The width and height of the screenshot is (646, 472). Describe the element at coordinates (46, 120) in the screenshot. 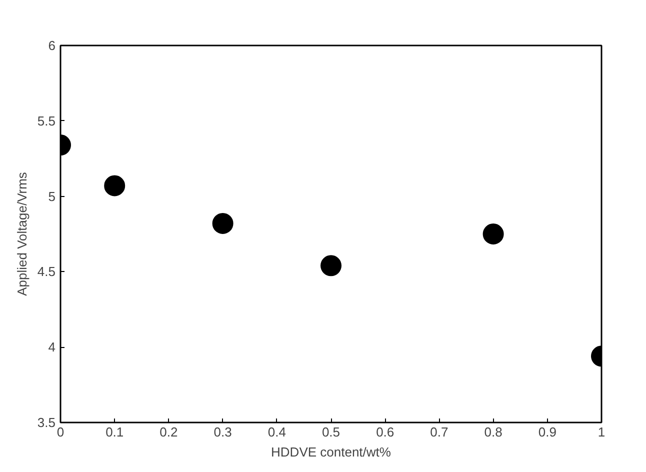

I see `y-tick-label: 5.5` at that location.